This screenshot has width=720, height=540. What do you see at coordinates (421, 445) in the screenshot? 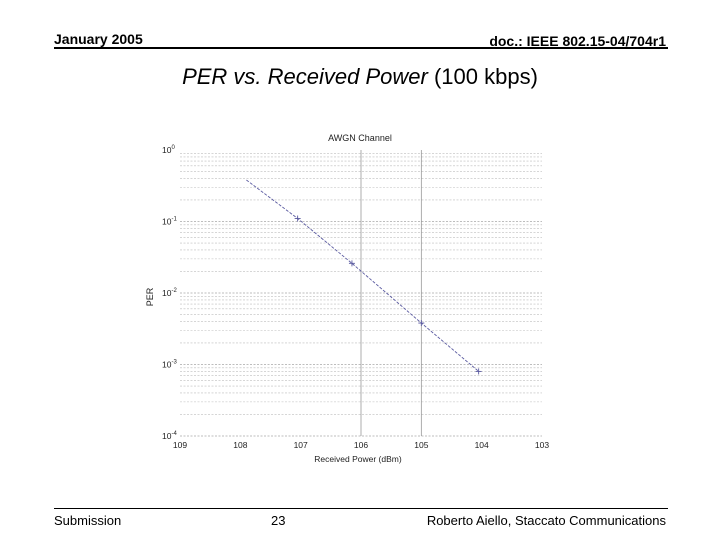
I see `x-tick-label: 105` at bounding box center [421, 445].